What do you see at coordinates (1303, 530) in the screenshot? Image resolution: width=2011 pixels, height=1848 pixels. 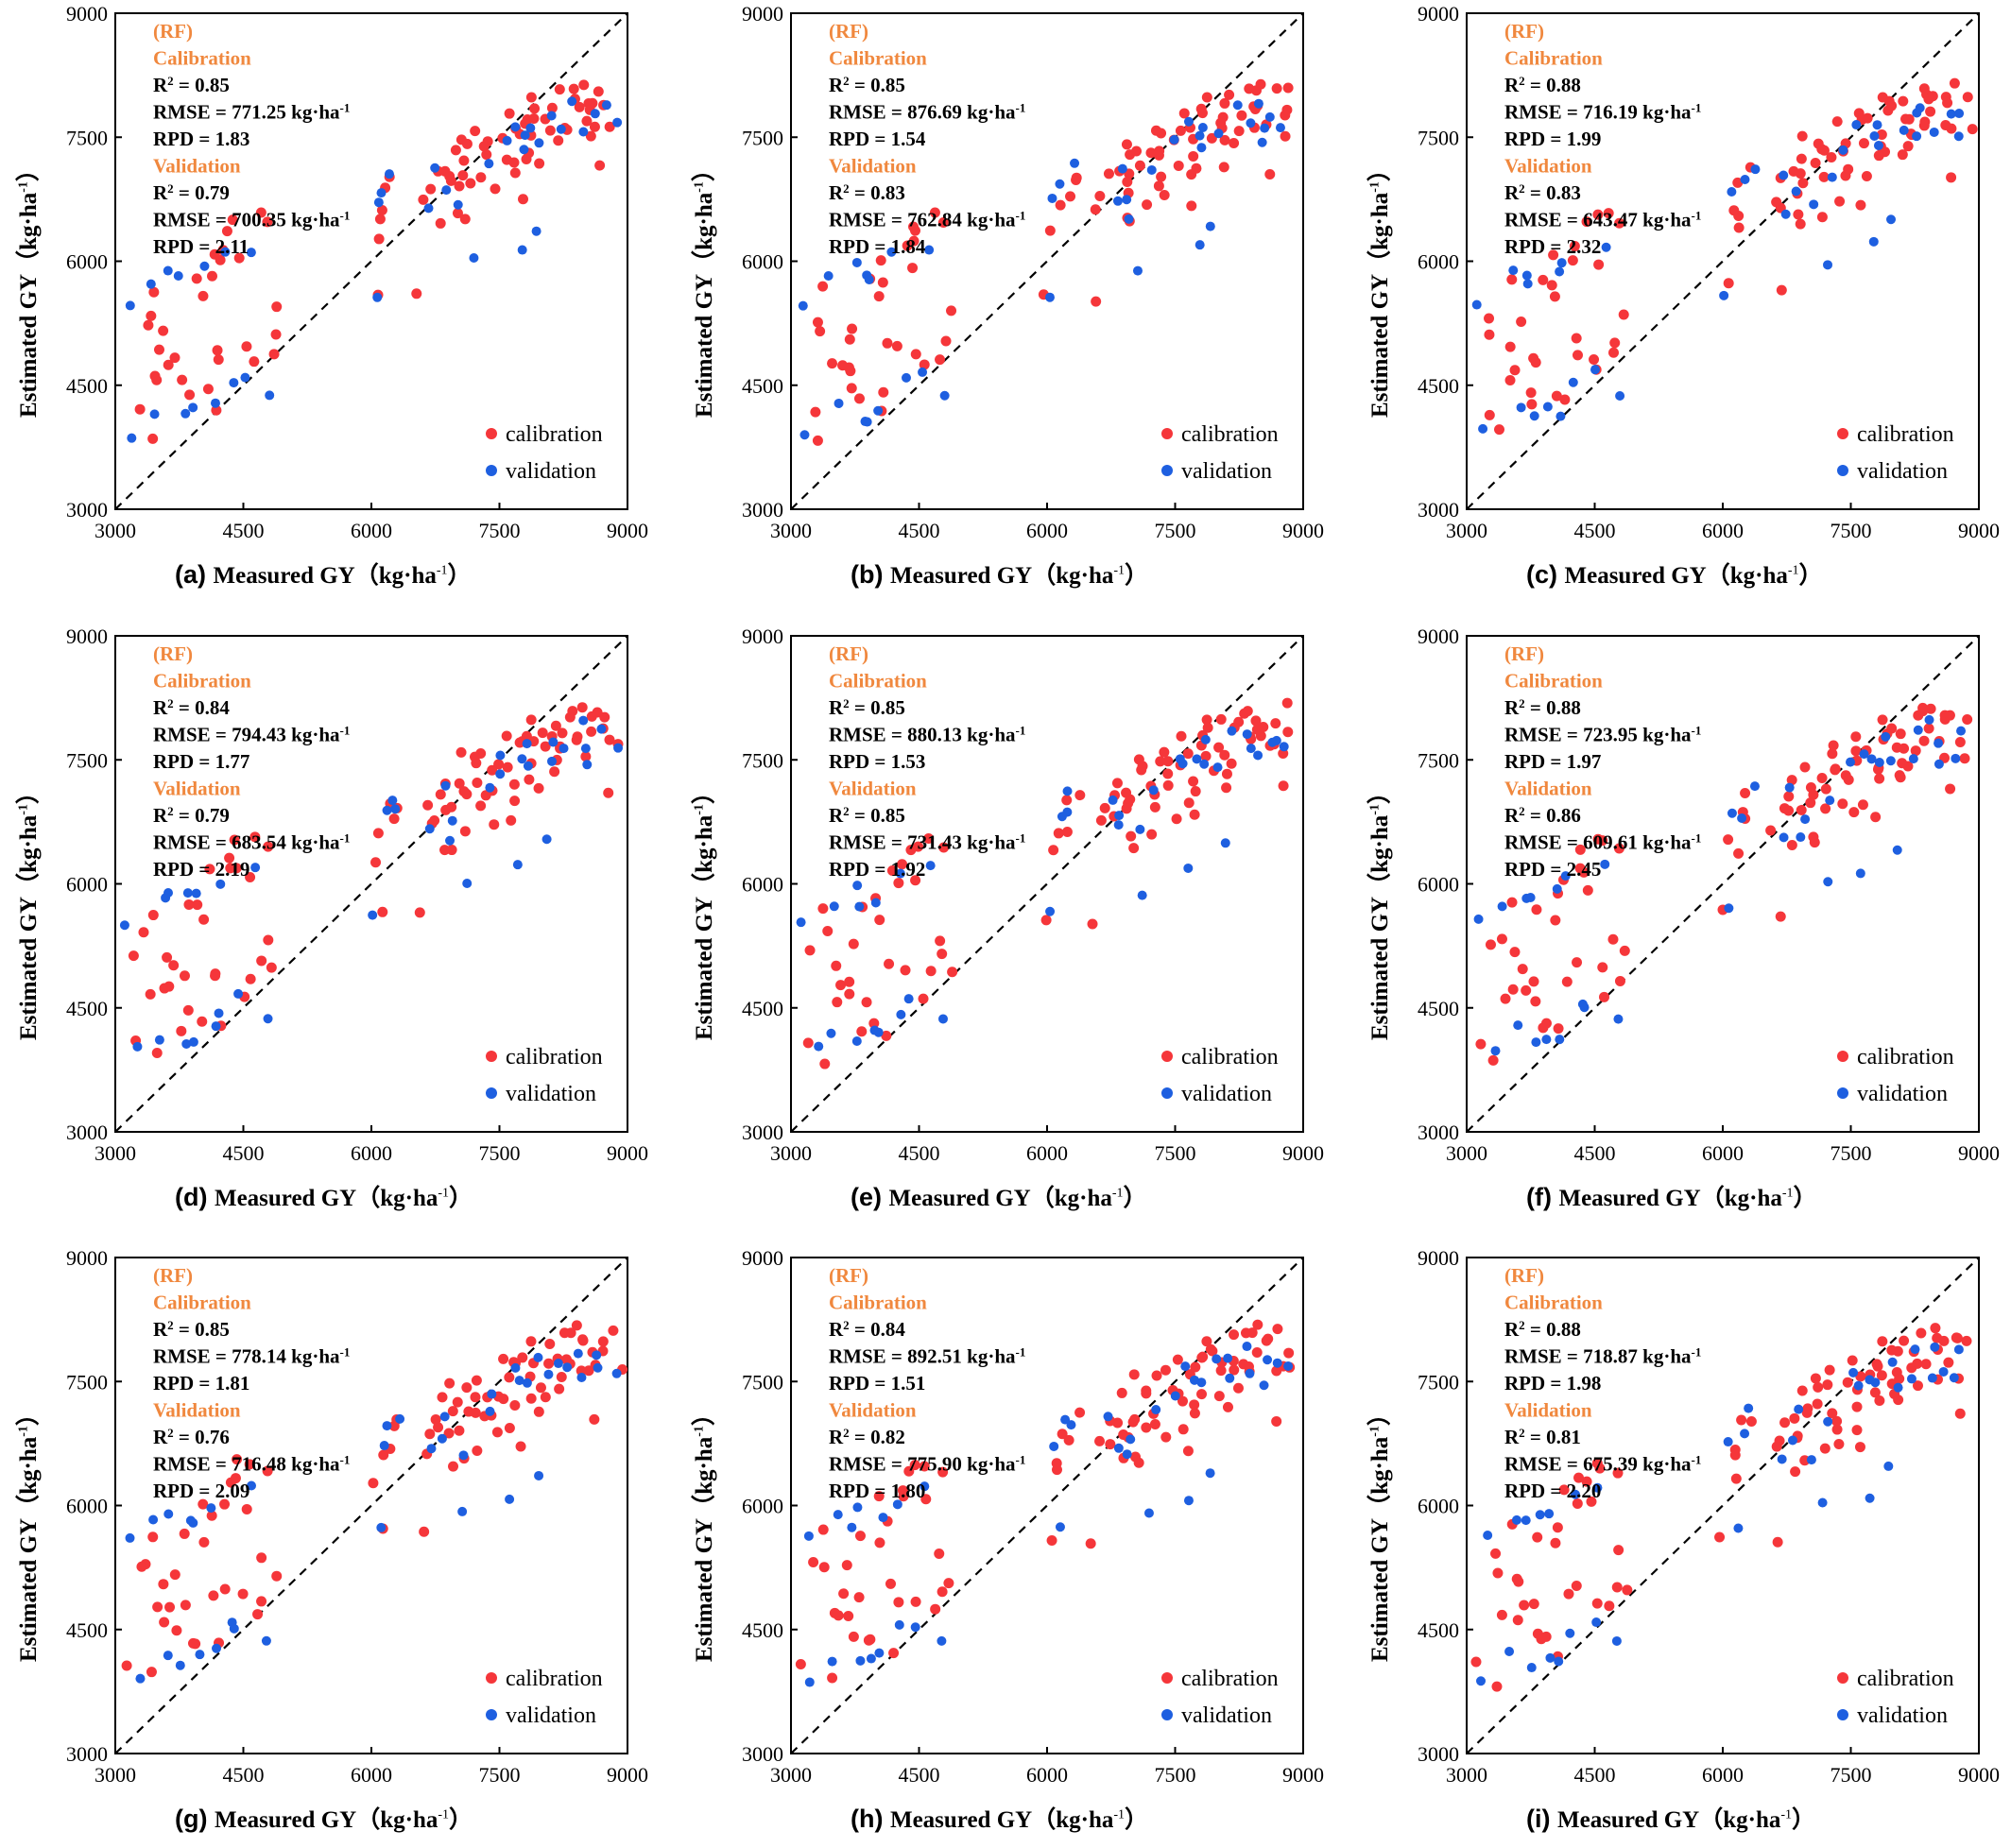 I see `x-tick-label: 9000` at bounding box center [1303, 530].